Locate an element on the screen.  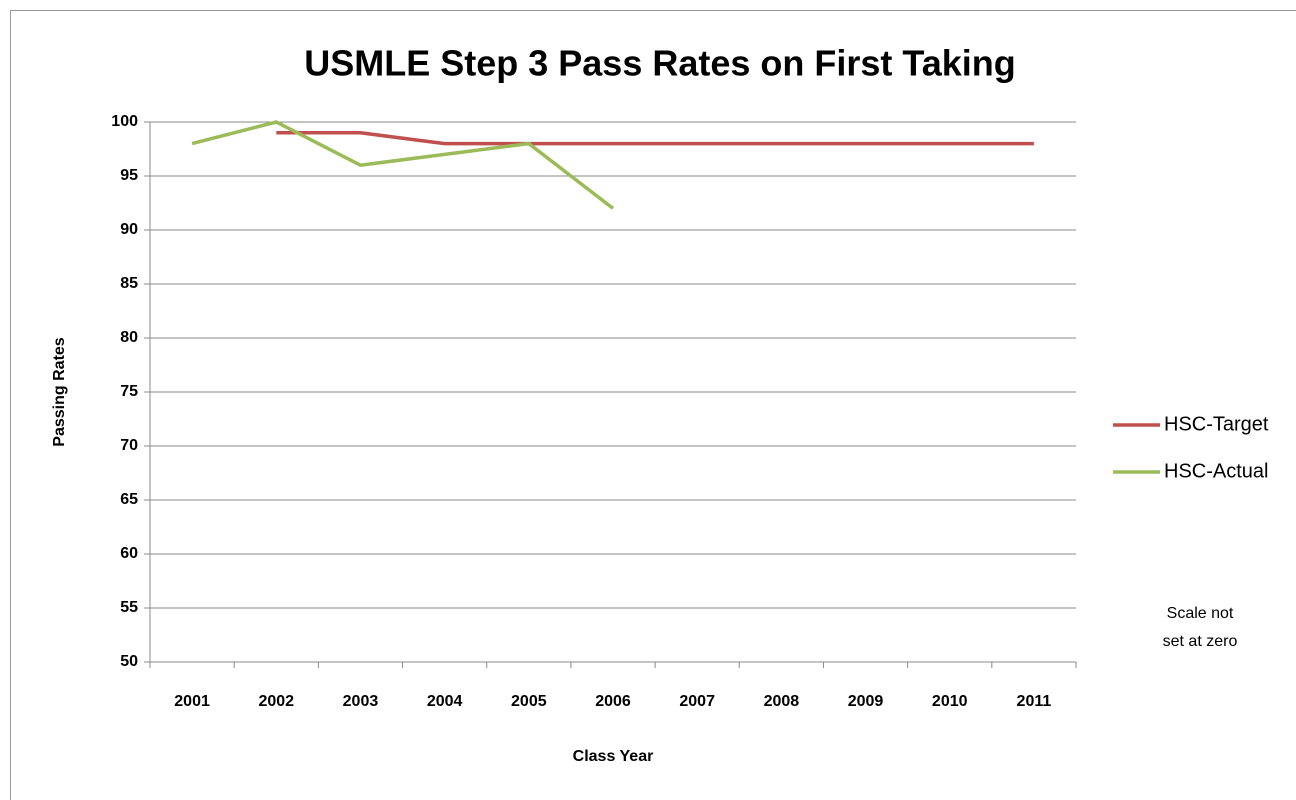
y-tick-label: 85 is located at coordinates (129, 283).